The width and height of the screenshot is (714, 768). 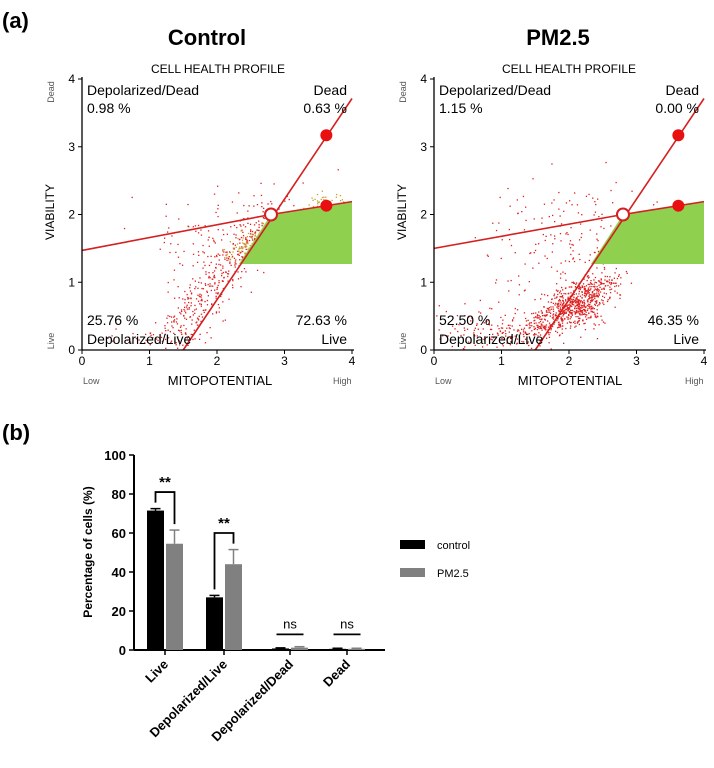 What do you see at coordinates (174, 596) in the screenshot?
I see `bar-pm25` at bounding box center [174, 596].